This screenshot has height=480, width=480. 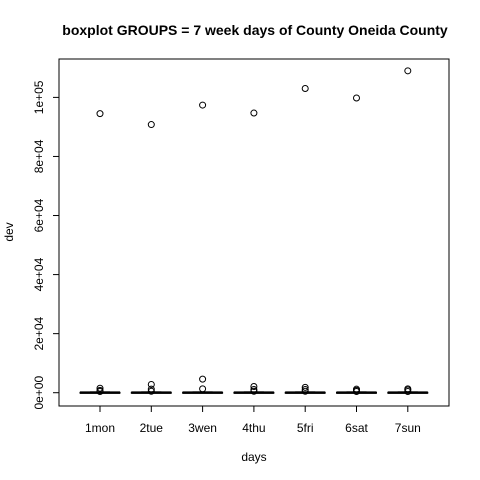 What do you see at coordinates (356, 428) in the screenshot?
I see `x-tick-label: 6sat` at bounding box center [356, 428].